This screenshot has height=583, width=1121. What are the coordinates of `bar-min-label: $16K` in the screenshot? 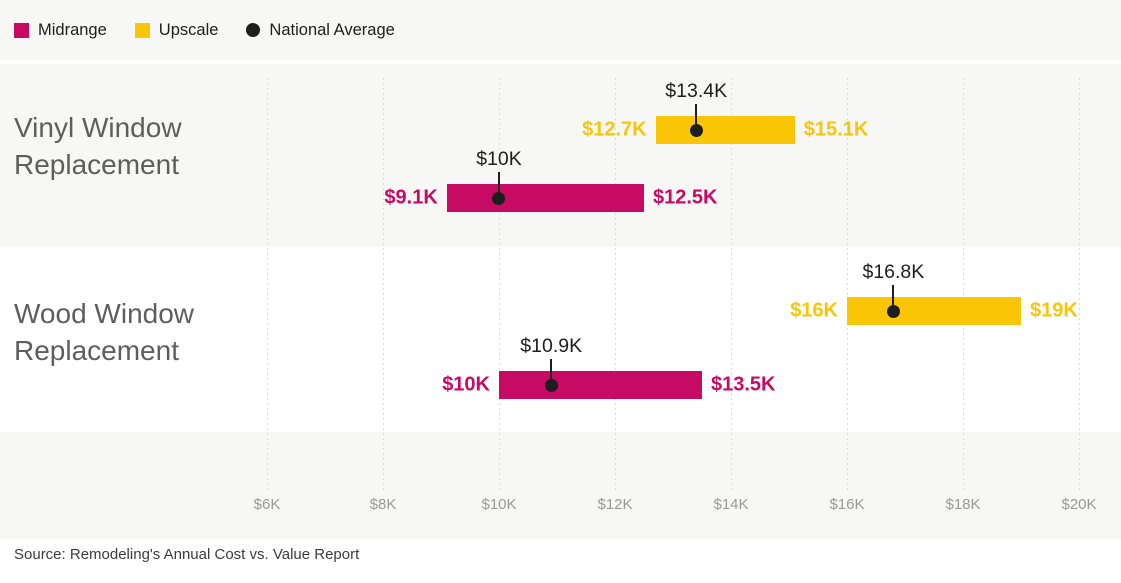 It's located at (814, 310).